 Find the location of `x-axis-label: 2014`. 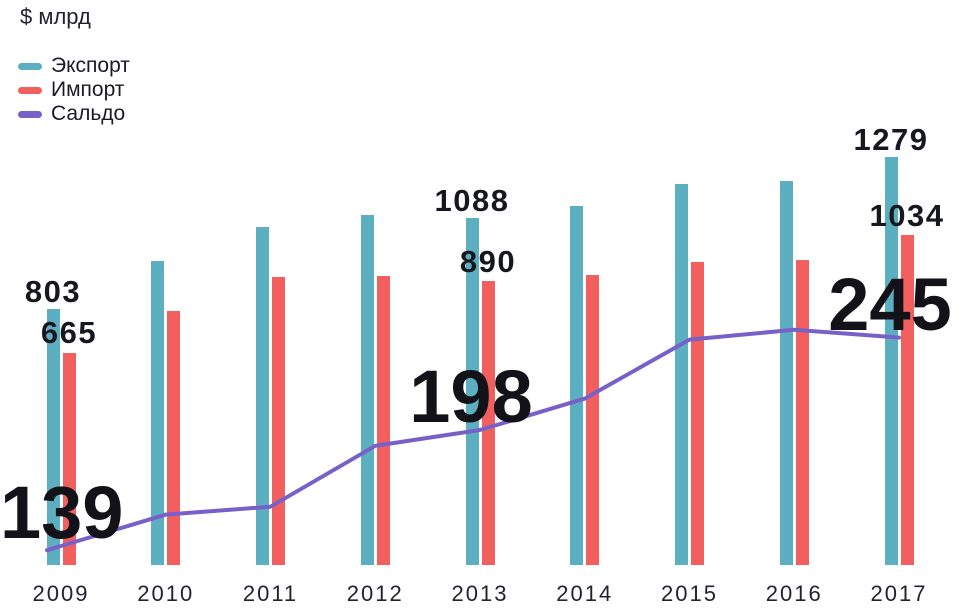

x-axis-label: 2014 is located at coordinates (585, 593).